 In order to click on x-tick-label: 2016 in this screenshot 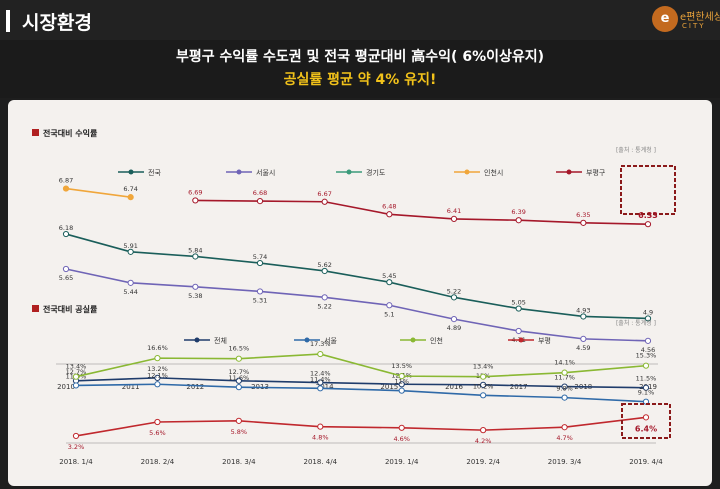, I will do `click(454, 387)`.